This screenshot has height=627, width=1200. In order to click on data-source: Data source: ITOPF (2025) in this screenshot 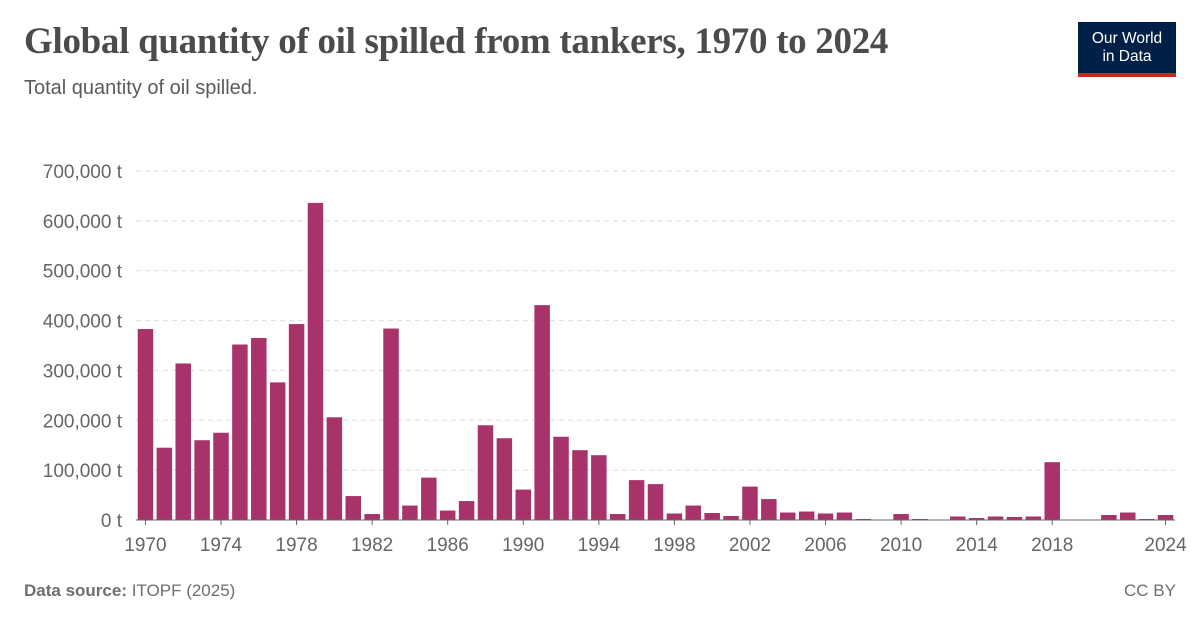, I will do `click(129, 591)`.